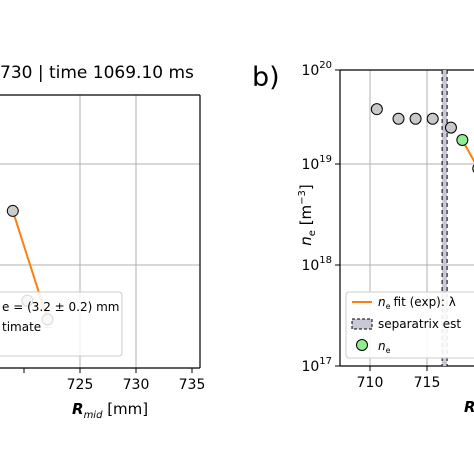  Describe the element at coordinates (399, 378) in the screenshot. I see `right-x-ticks: 710 715` at that location.